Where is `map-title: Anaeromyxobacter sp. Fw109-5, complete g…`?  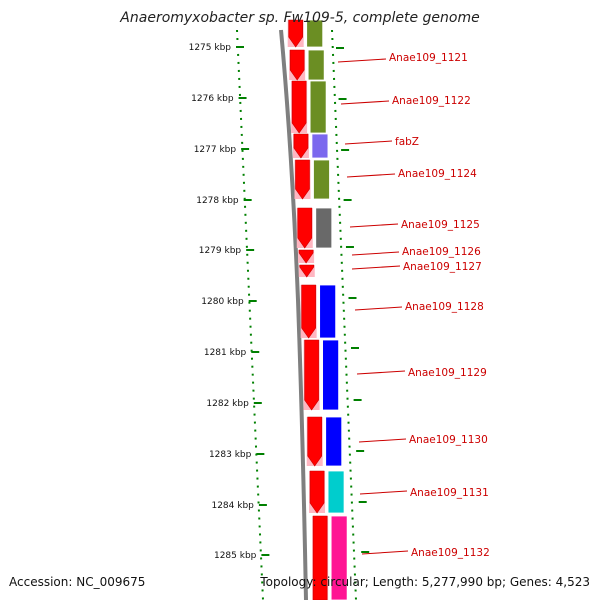
map-title: Anaeromyxobacter sp. Fw109-5, complete g… is located at coordinates (300, 18).